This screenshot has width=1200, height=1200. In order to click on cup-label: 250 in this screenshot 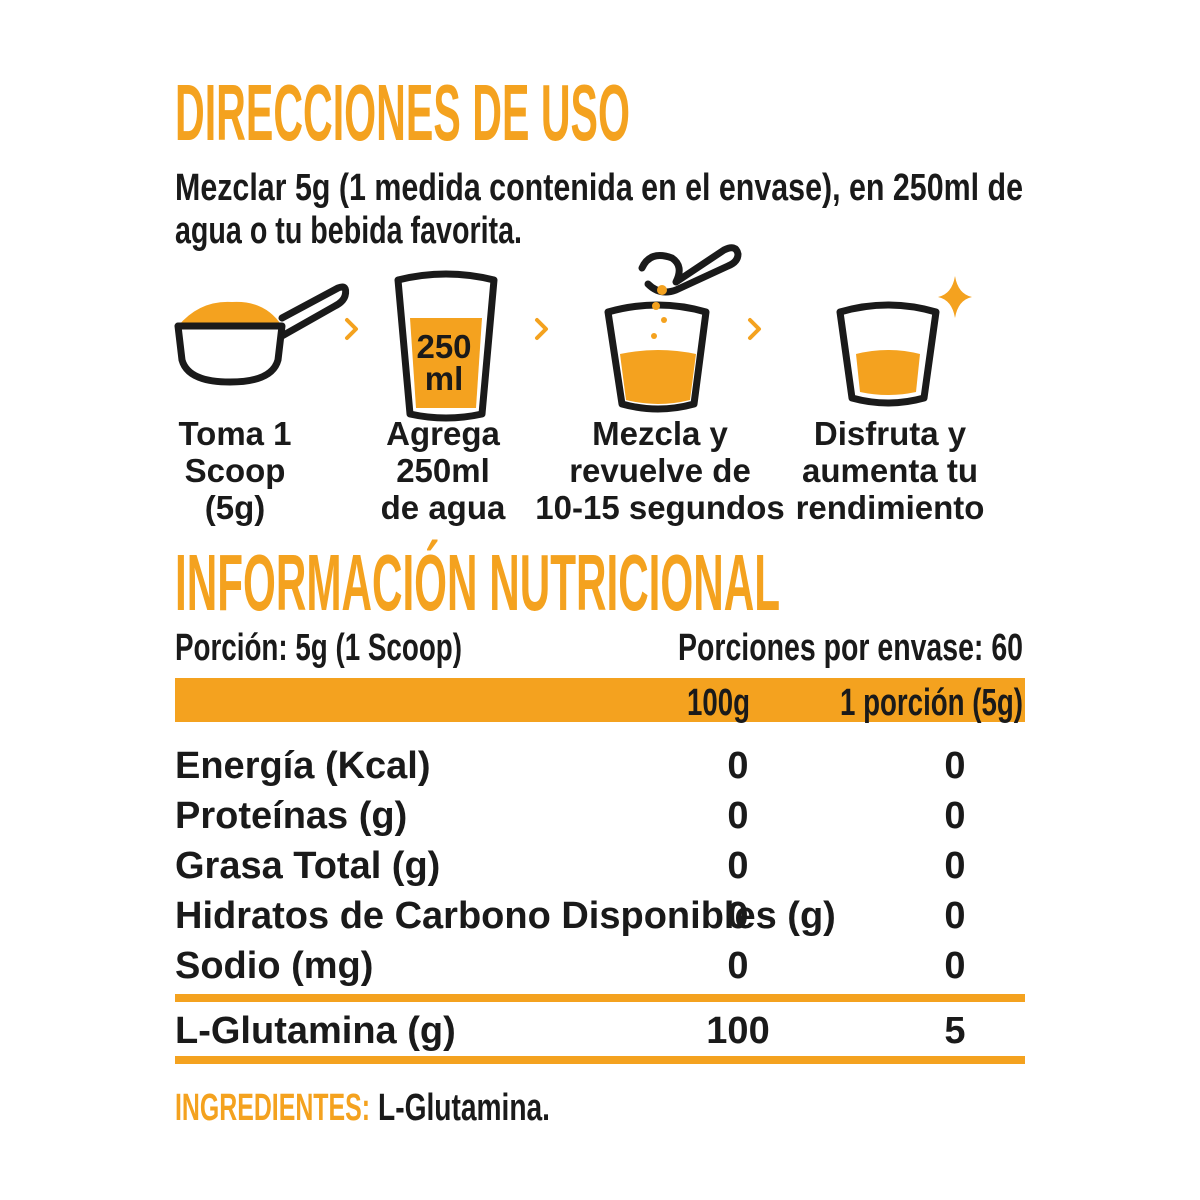, I will do `click(443, 346)`.